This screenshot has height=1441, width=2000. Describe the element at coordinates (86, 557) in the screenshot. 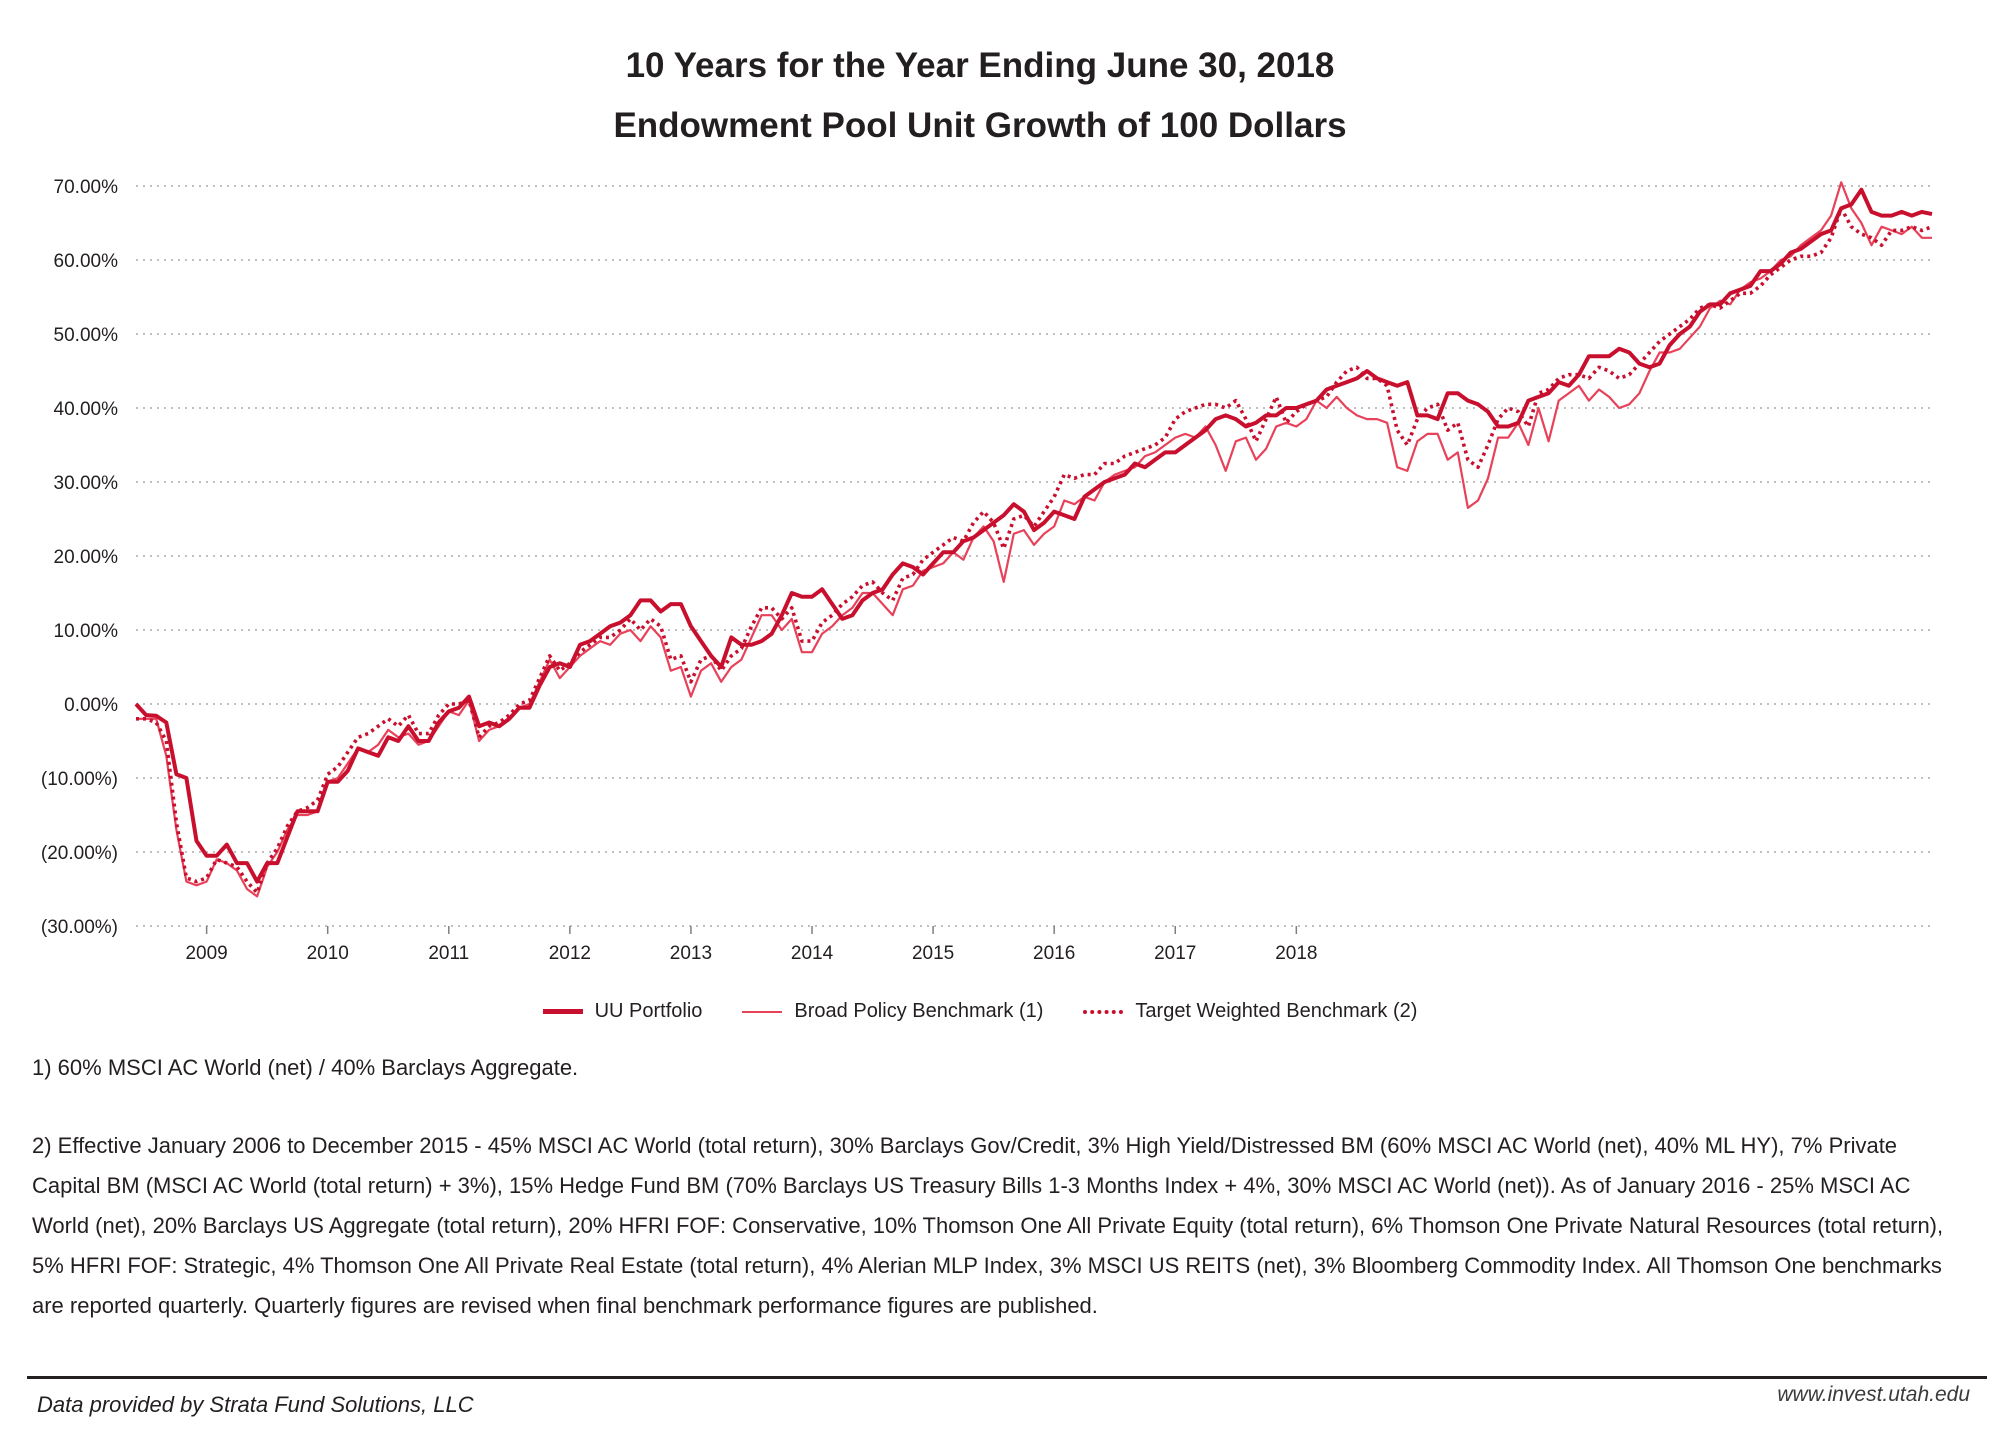

I see `y-tick-label: 20.00%` at that location.